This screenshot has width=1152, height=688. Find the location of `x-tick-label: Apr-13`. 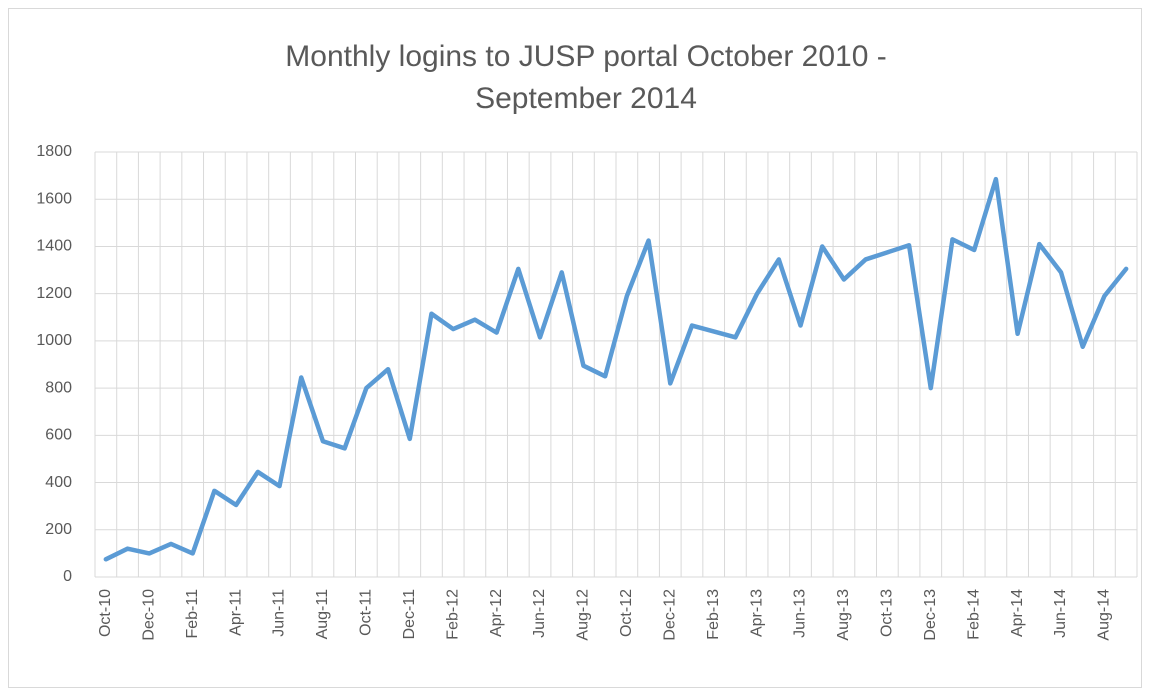

x-tick-label: Apr-13 is located at coordinates (756, 613).